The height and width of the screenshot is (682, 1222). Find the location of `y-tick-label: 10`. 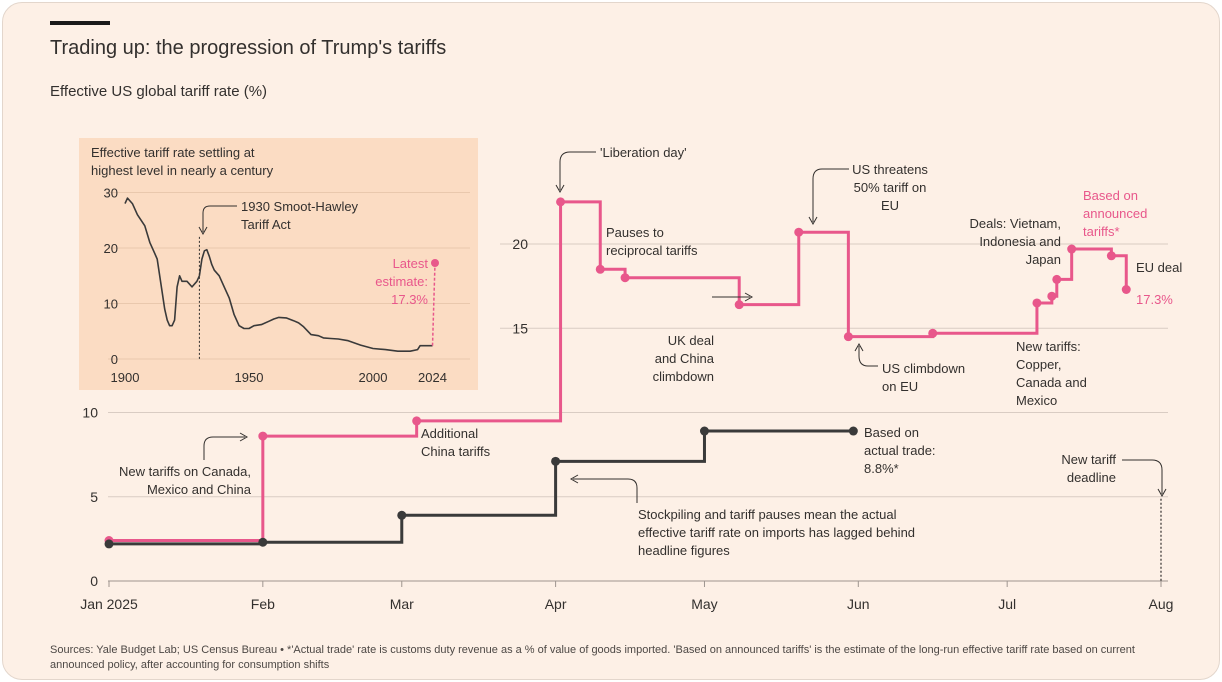

y-tick-label: 10 is located at coordinates (90, 413).